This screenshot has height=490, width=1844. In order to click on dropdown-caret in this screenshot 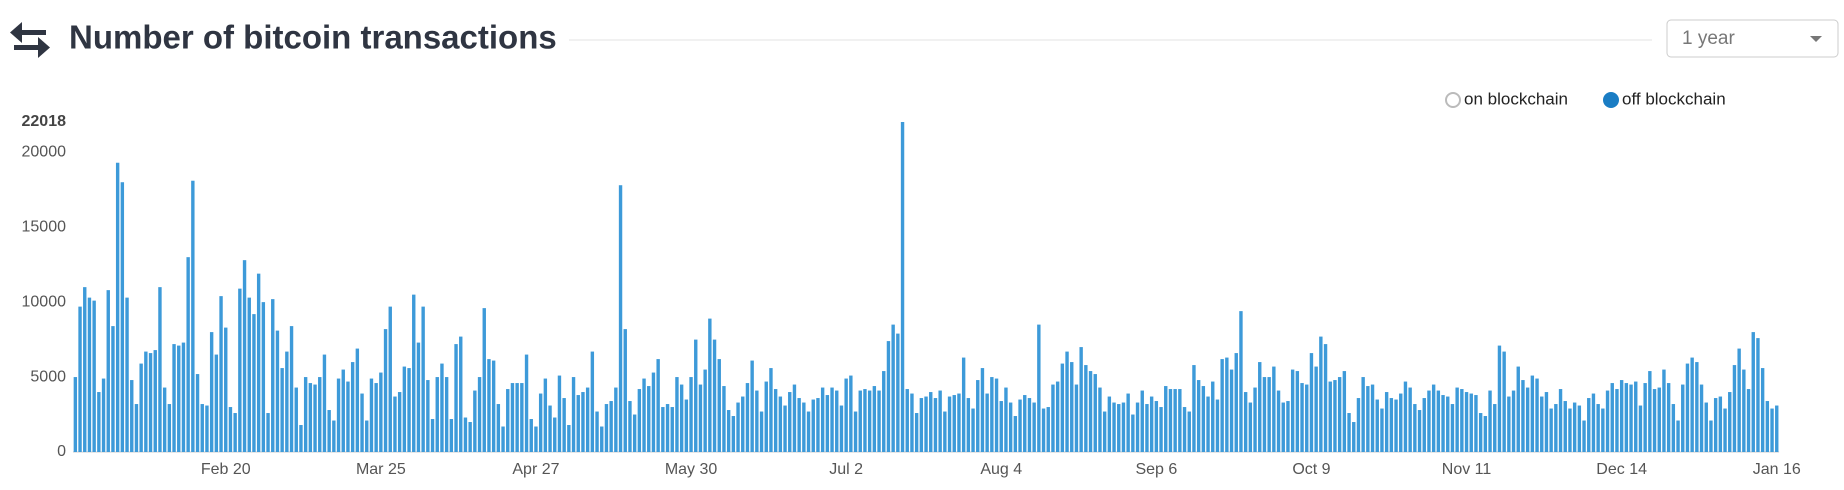, I will do `click(1816, 39)`.